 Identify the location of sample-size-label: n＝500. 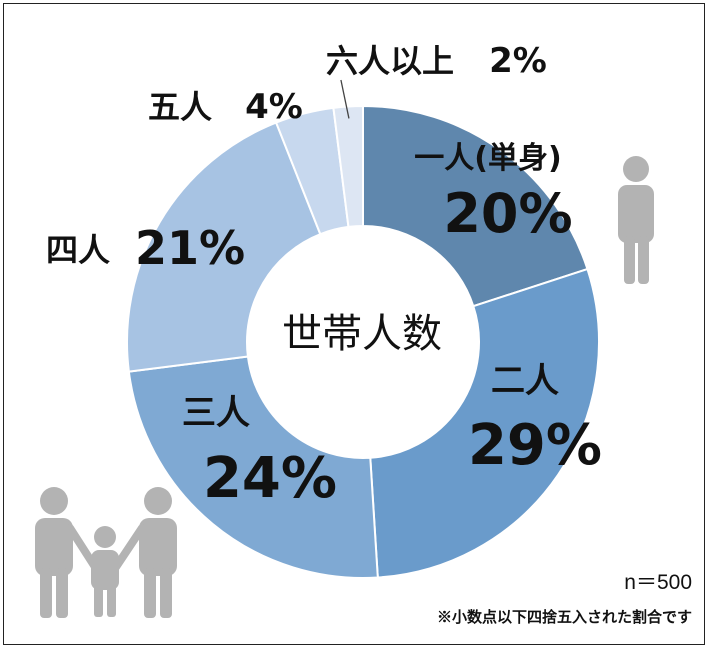
(658, 582).